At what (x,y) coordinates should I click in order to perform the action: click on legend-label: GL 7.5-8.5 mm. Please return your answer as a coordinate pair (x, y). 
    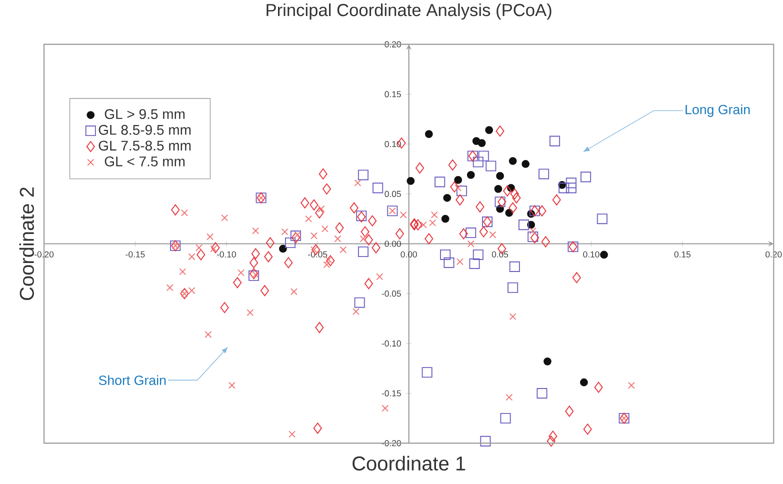
    Looking at the image, I should click on (144, 145).